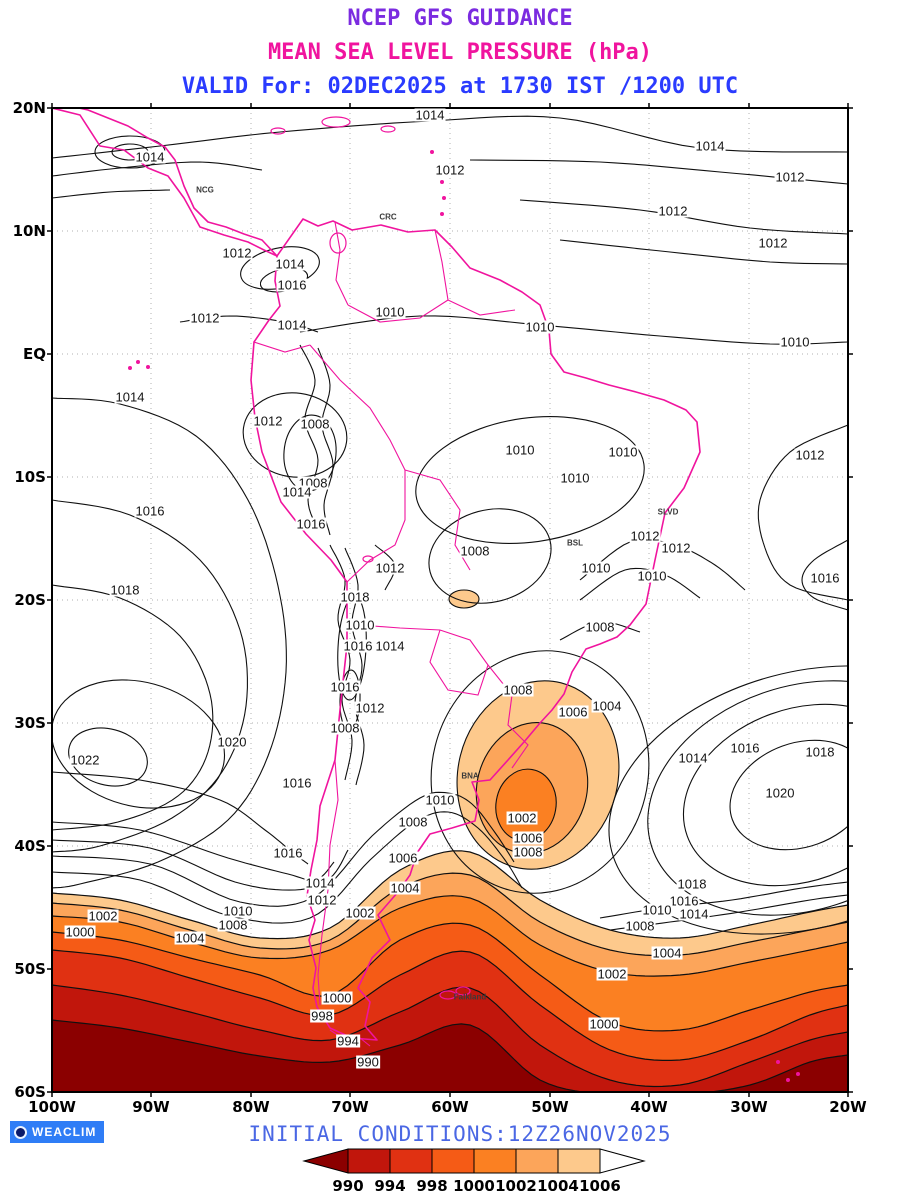 The image size is (900, 1200). What do you see at coordinates (470, 997) in the screenshot?
I see `station-label: Falkland` at bounding box center [470, 997].